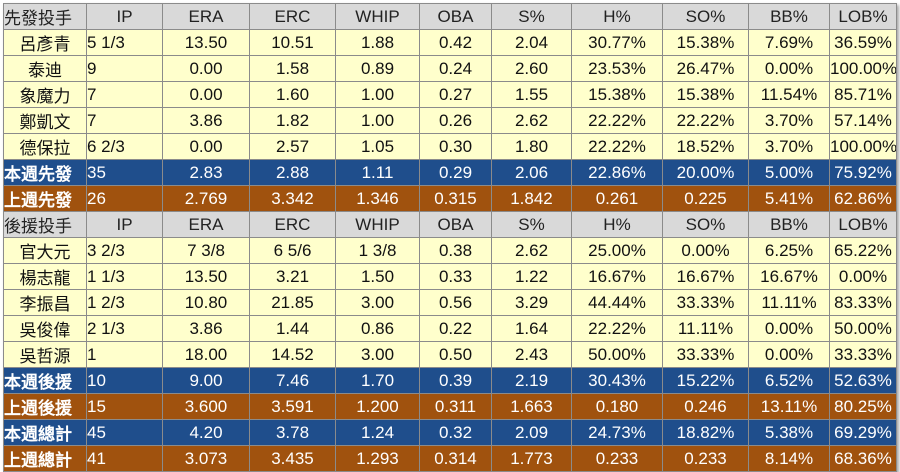  What do you see at coordinates (45, 146) in the screenshot?
I see `starter-row-name-cell: 德保拉` at bounding box center [45, 146].